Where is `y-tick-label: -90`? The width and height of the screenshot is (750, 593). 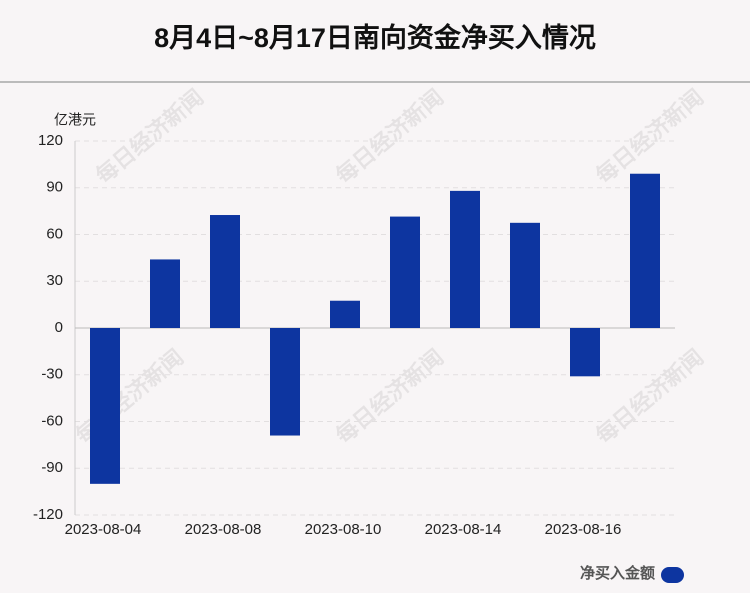 y-tick-label: -90 is located at coordinates (52, 467).